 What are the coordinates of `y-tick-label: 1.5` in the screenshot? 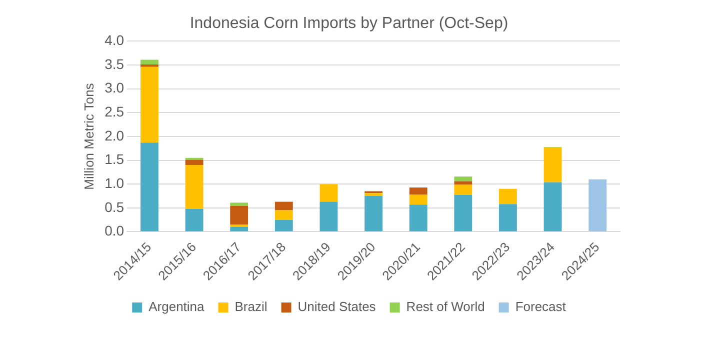 It's located at (114, 159).